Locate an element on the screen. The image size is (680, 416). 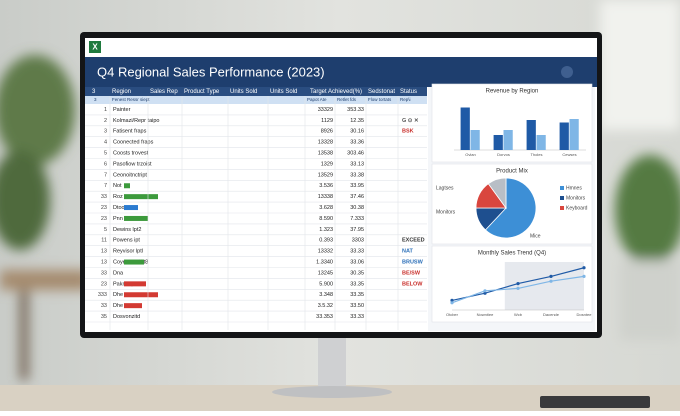
status-cell: BSK is located at coordinates (408, 132).